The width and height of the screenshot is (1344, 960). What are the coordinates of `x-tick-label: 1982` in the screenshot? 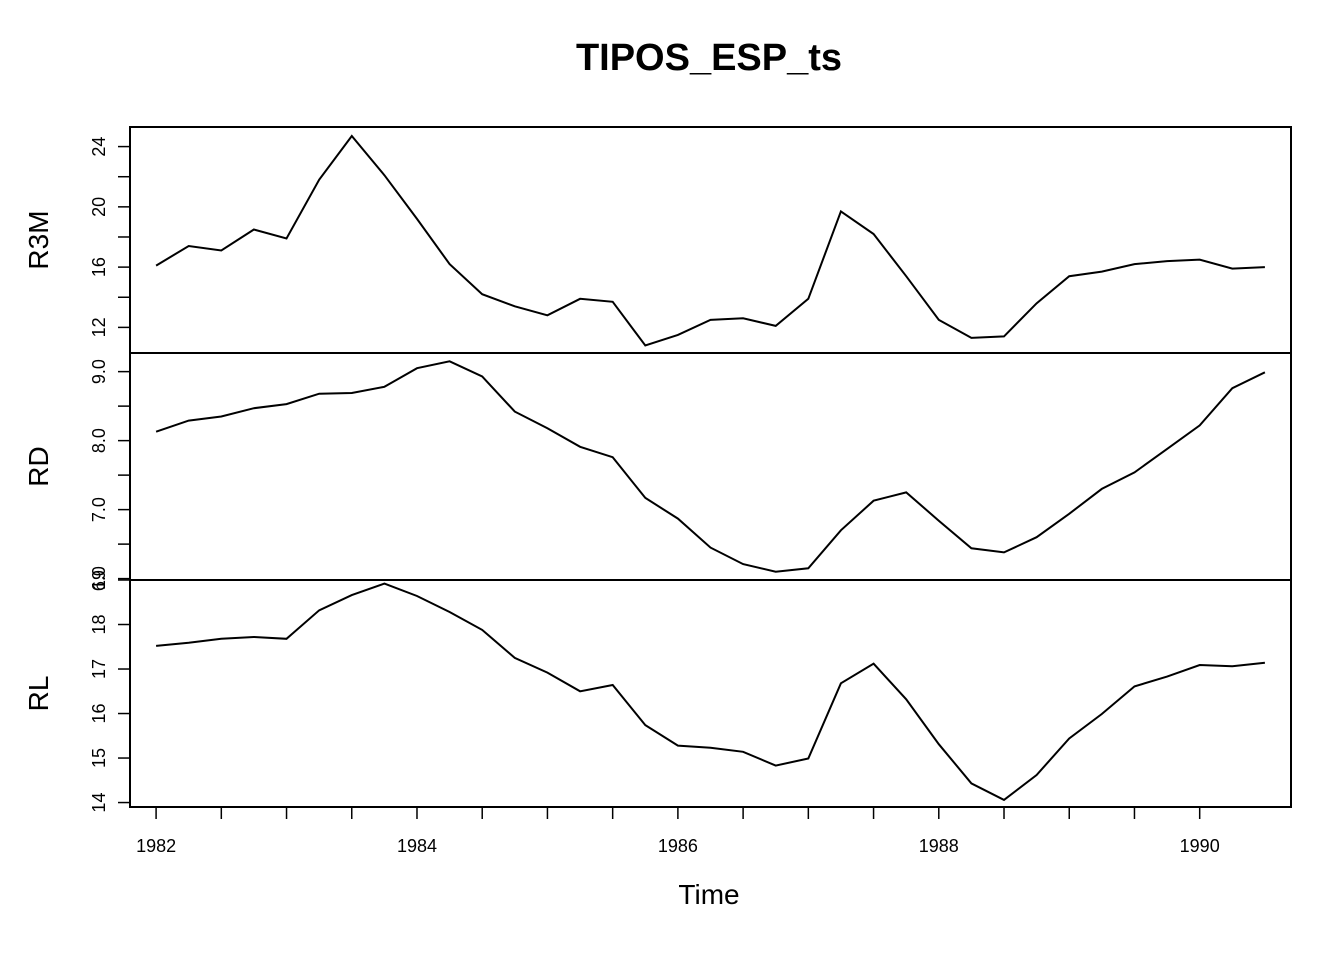 It's located at (156, 846).